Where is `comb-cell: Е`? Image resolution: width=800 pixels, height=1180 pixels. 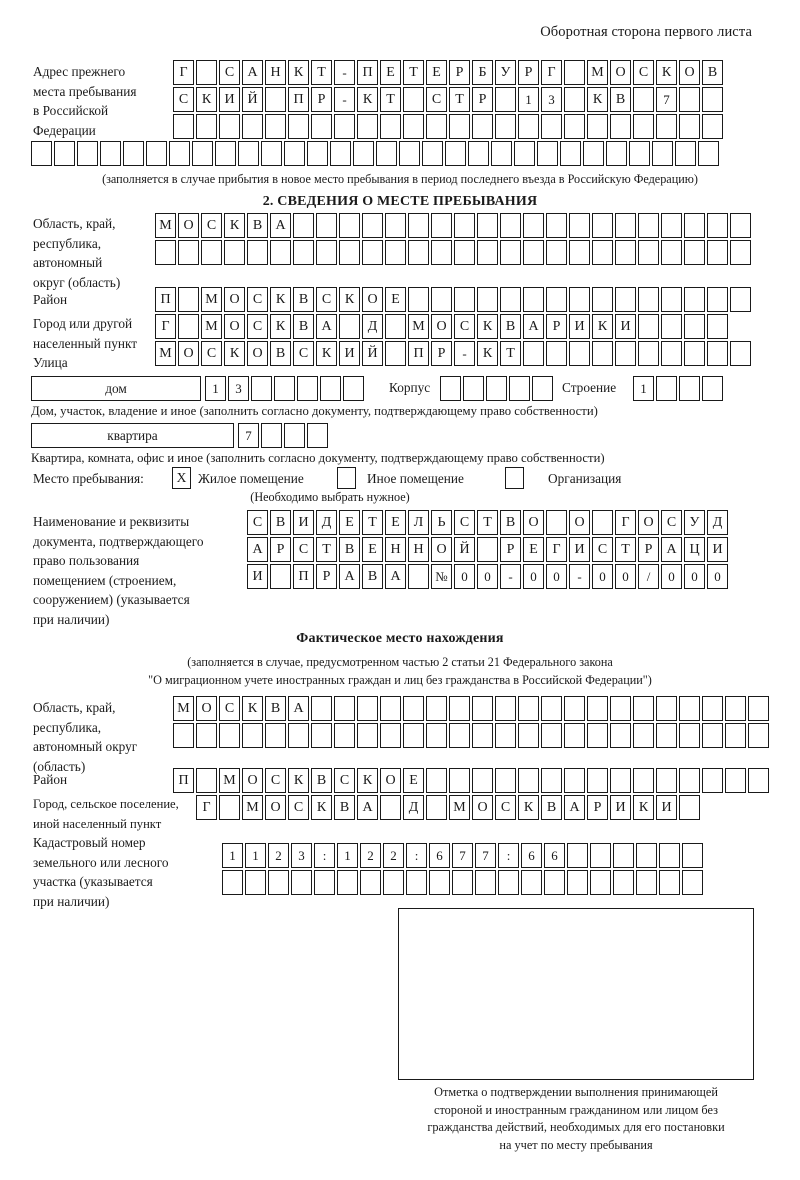 comb-cell: Е is located at coordinates (395, 299).